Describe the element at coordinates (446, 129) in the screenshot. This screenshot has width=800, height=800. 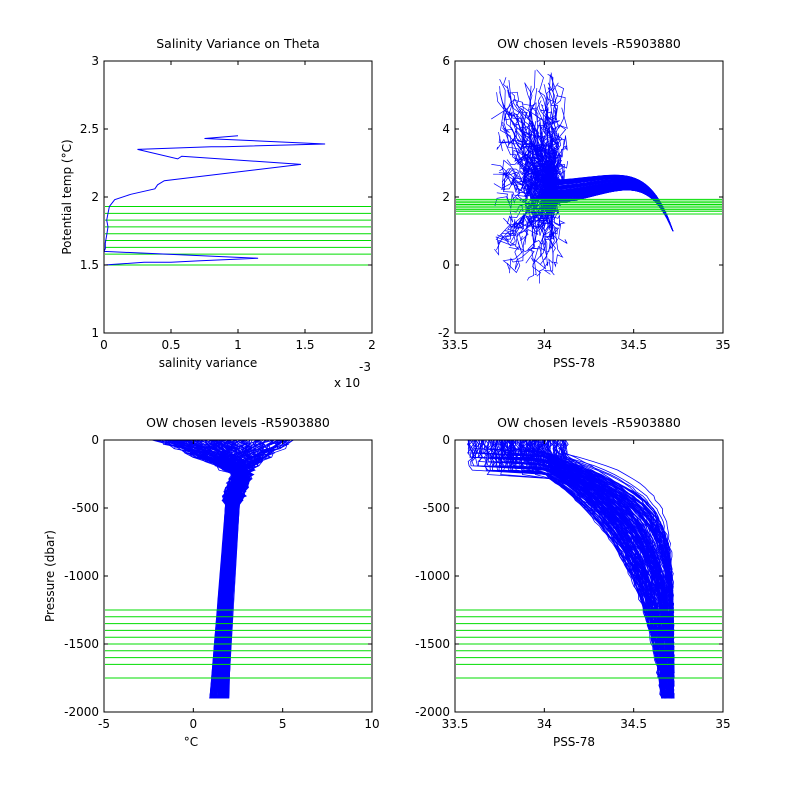
I see `y-tick-label: 4` at that location.